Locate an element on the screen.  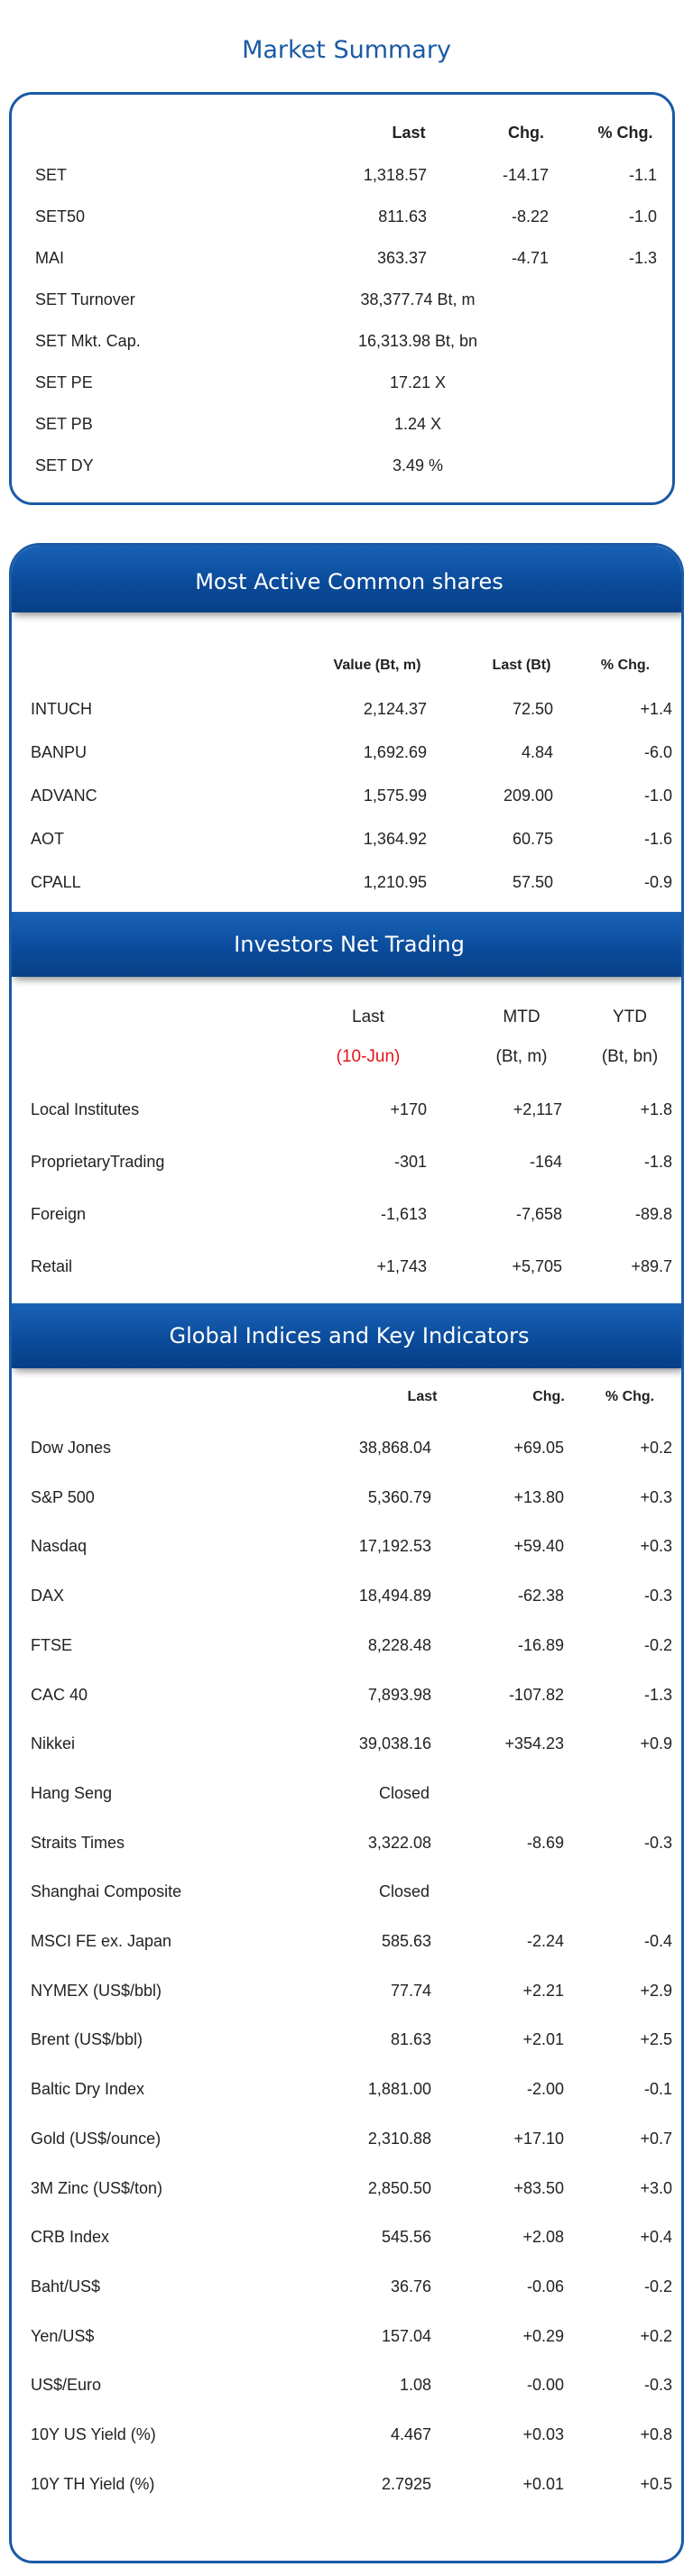
indicator-chg: -0.00 is located at coordinates (545, 2385).